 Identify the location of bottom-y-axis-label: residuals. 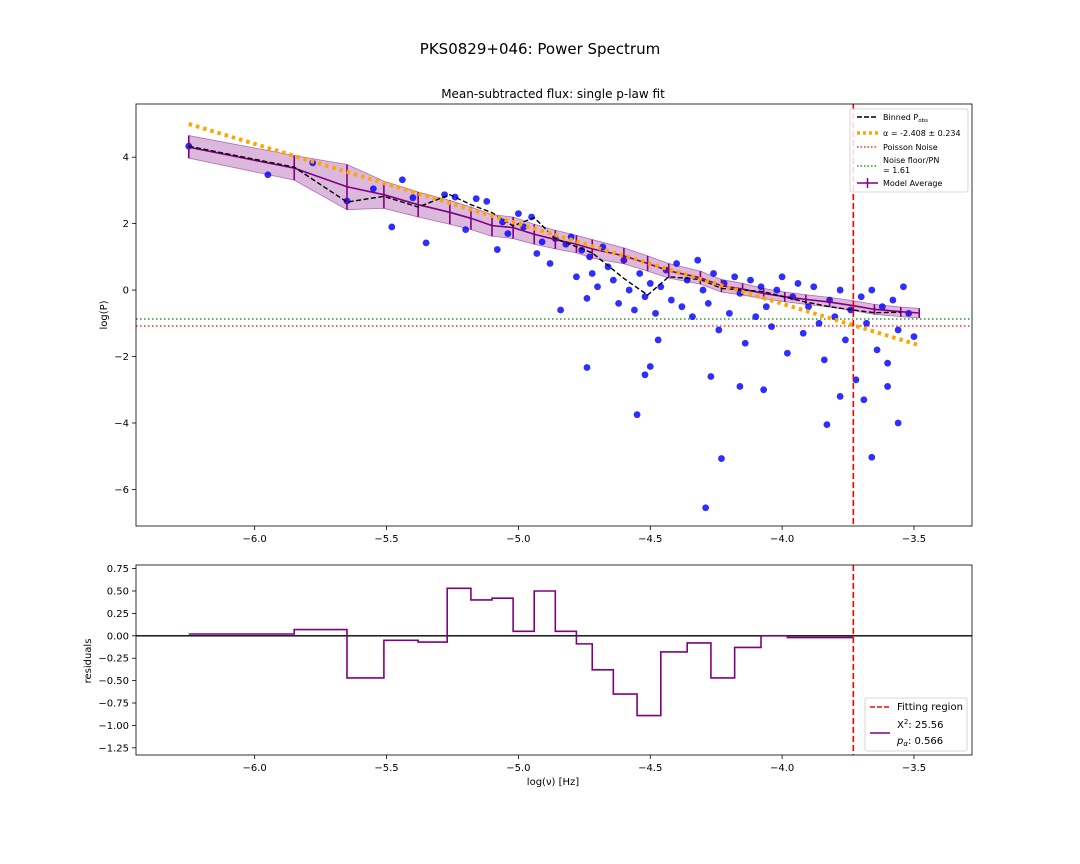
(88, 661).